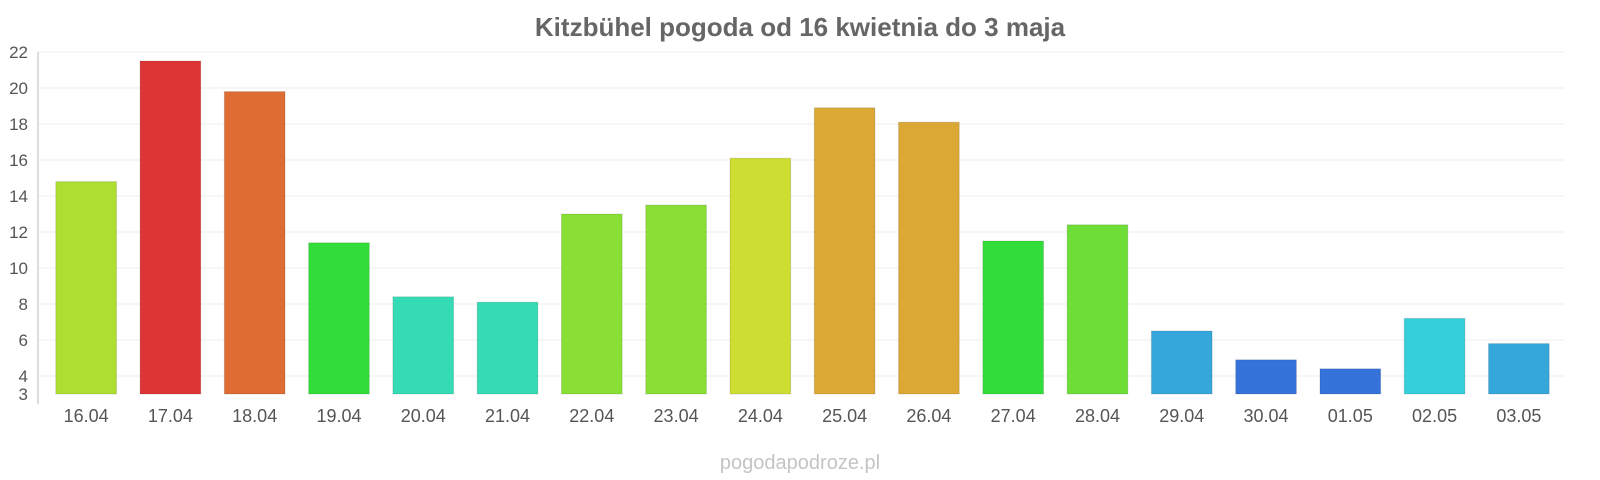  I want to click on y-tick-label: 3, so click(23, 394).